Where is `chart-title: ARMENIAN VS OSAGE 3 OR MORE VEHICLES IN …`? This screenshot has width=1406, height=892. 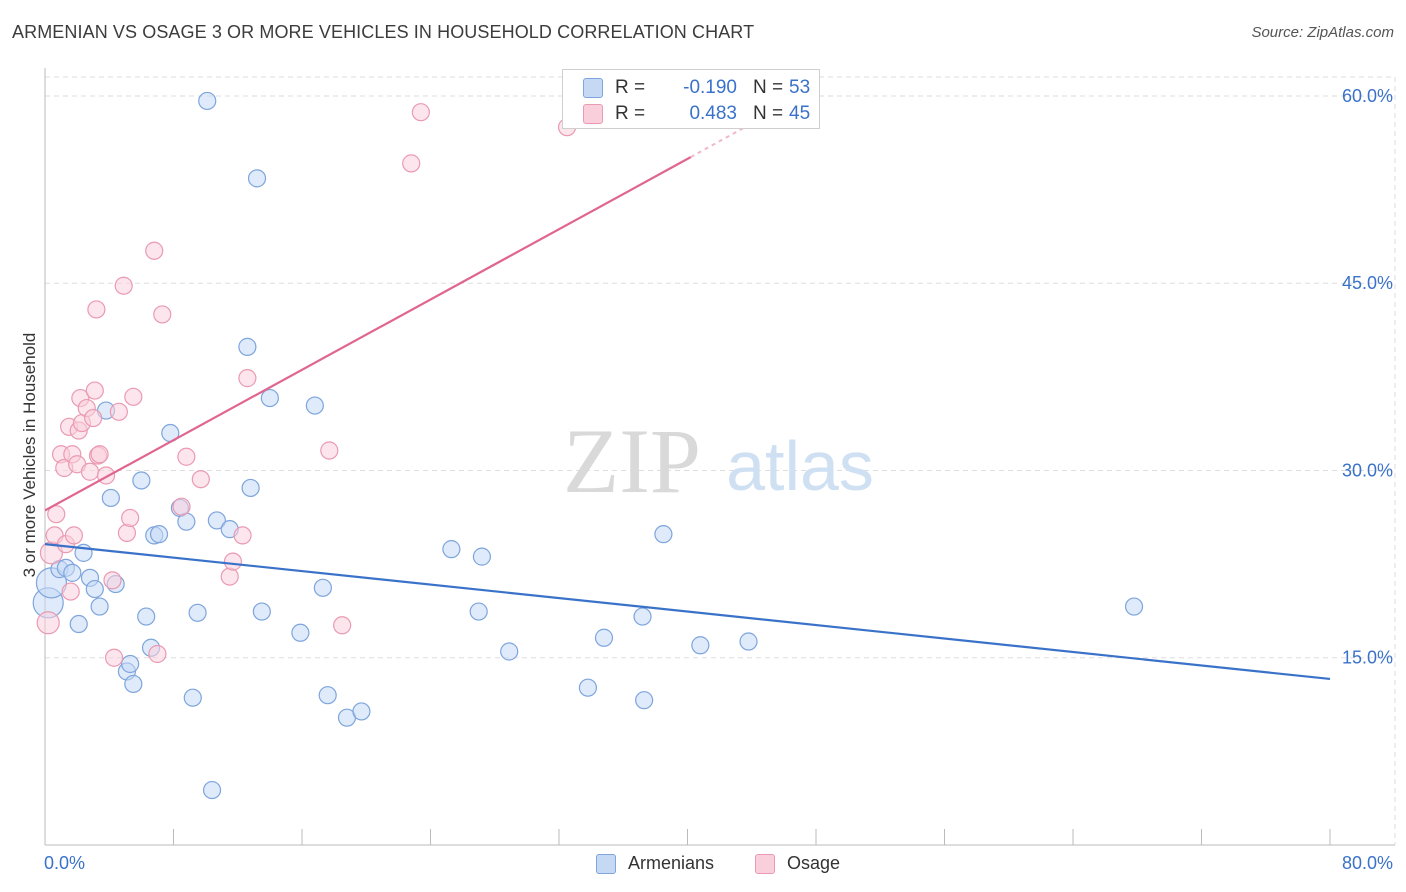
chart-title: ARMENIAN VS OSAGE 3 OR MORE VEHICLES IN … is located at coordinates (383, 32).